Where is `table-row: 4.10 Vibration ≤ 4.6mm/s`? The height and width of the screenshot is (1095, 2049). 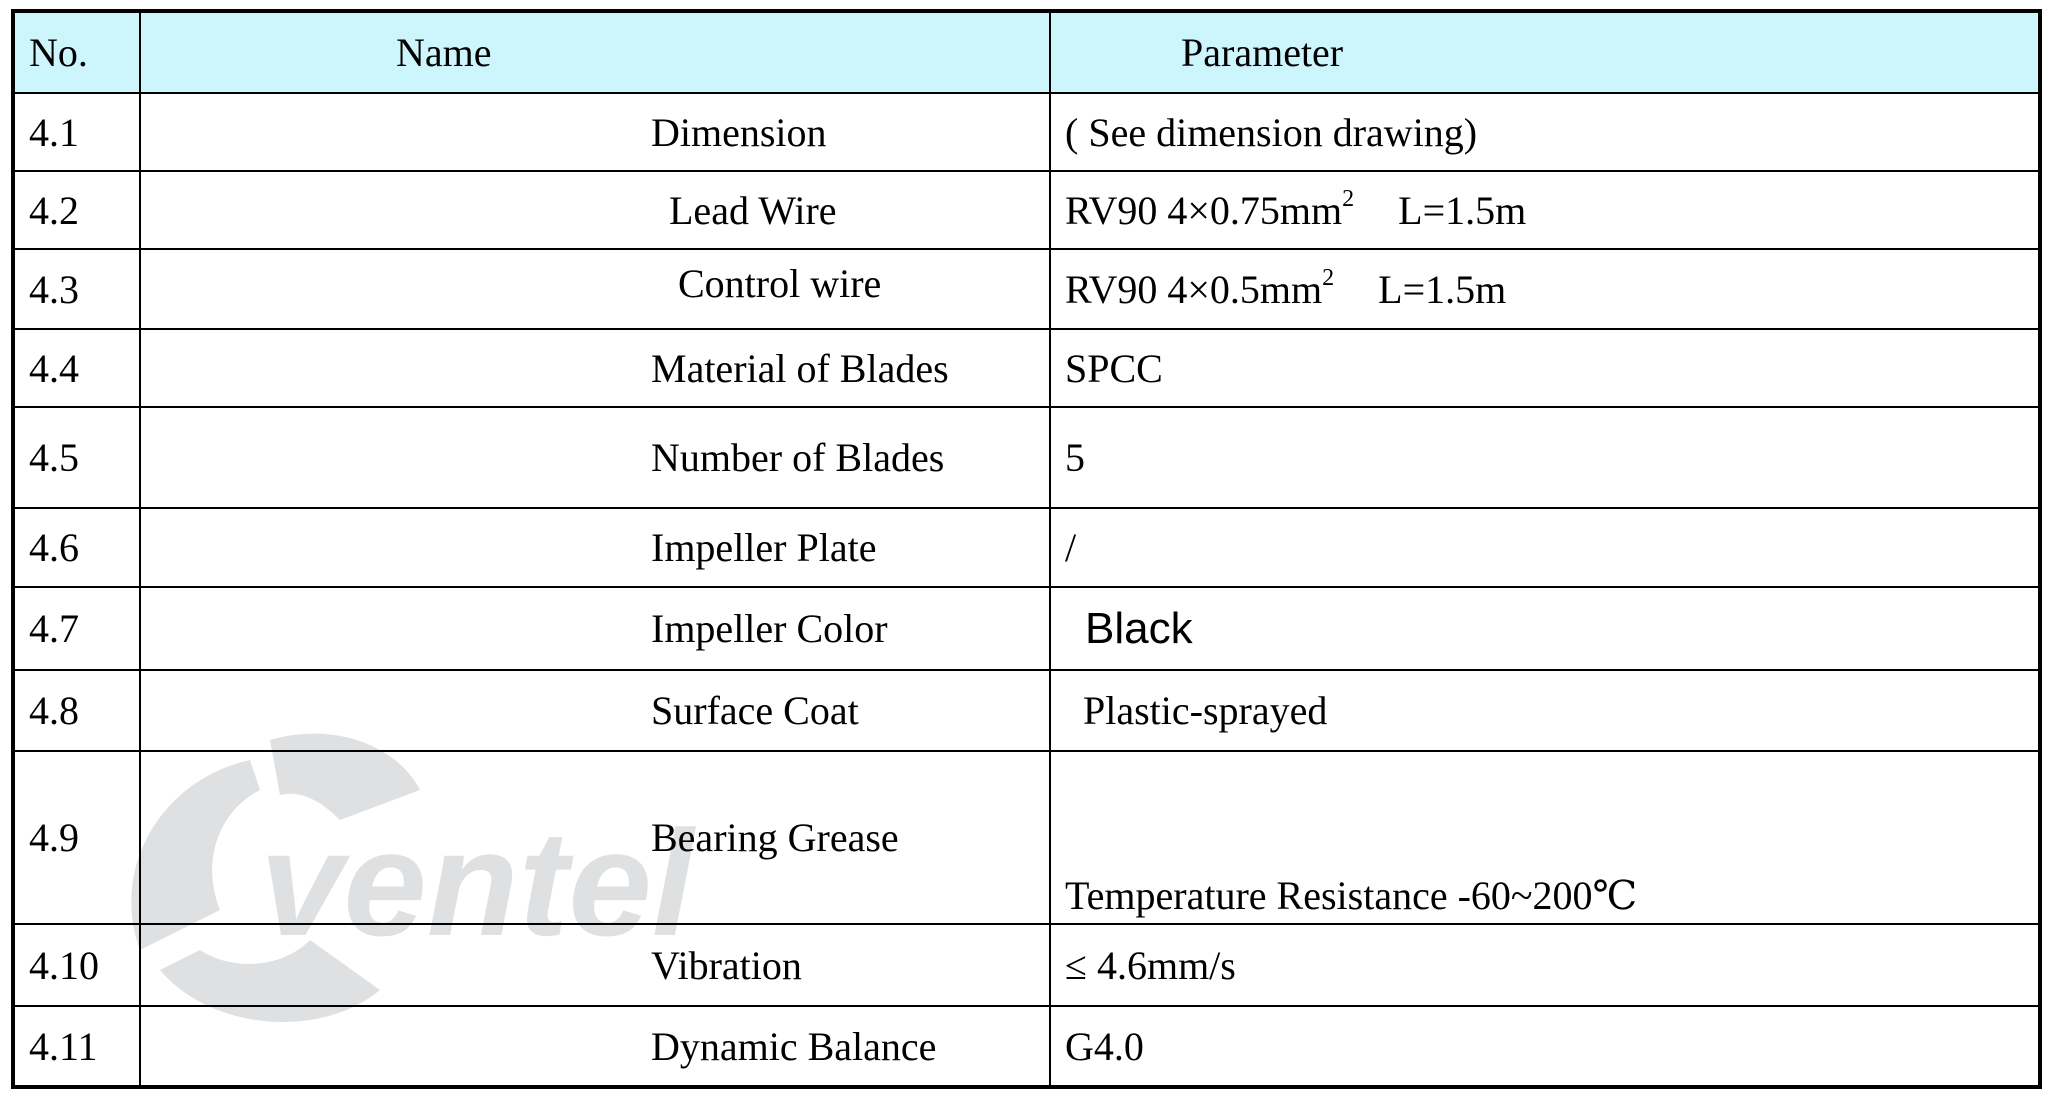
table-row: 4.10 Vibration ≤ 4.6mm/s is located at coordinates (1026, 965).